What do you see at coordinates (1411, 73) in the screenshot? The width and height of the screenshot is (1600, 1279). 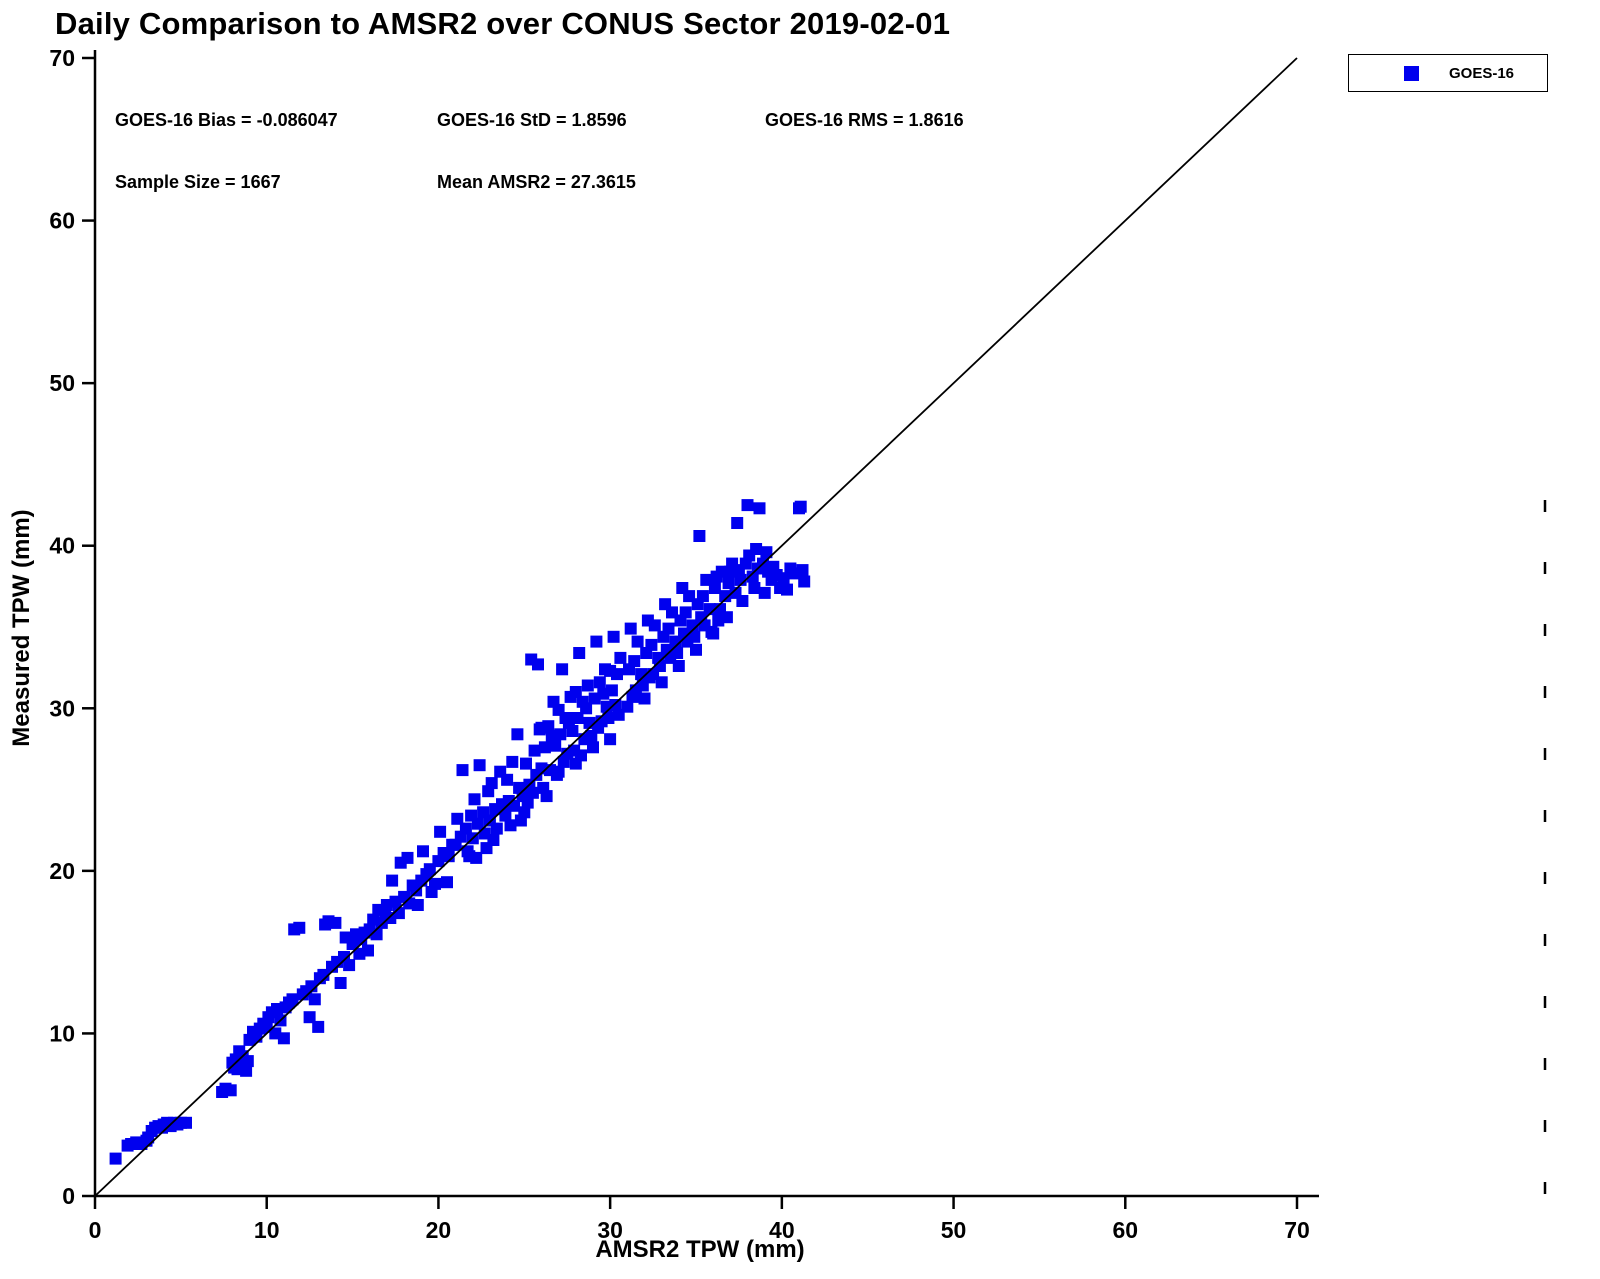 I see `legend-marker-square-icon` at bounding box center [1411, 73].